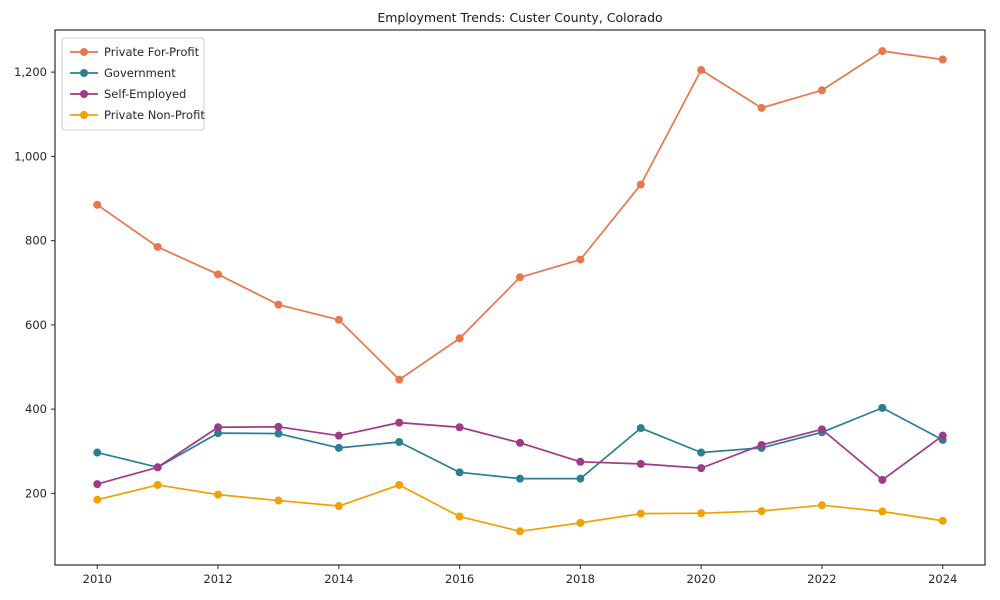 Image resolution: width=1000 pixels, height=600 pixels. Describe the element at coordinates (152, 52) in the screenshot. I see `legend-label: Private For-Profit` at that location.